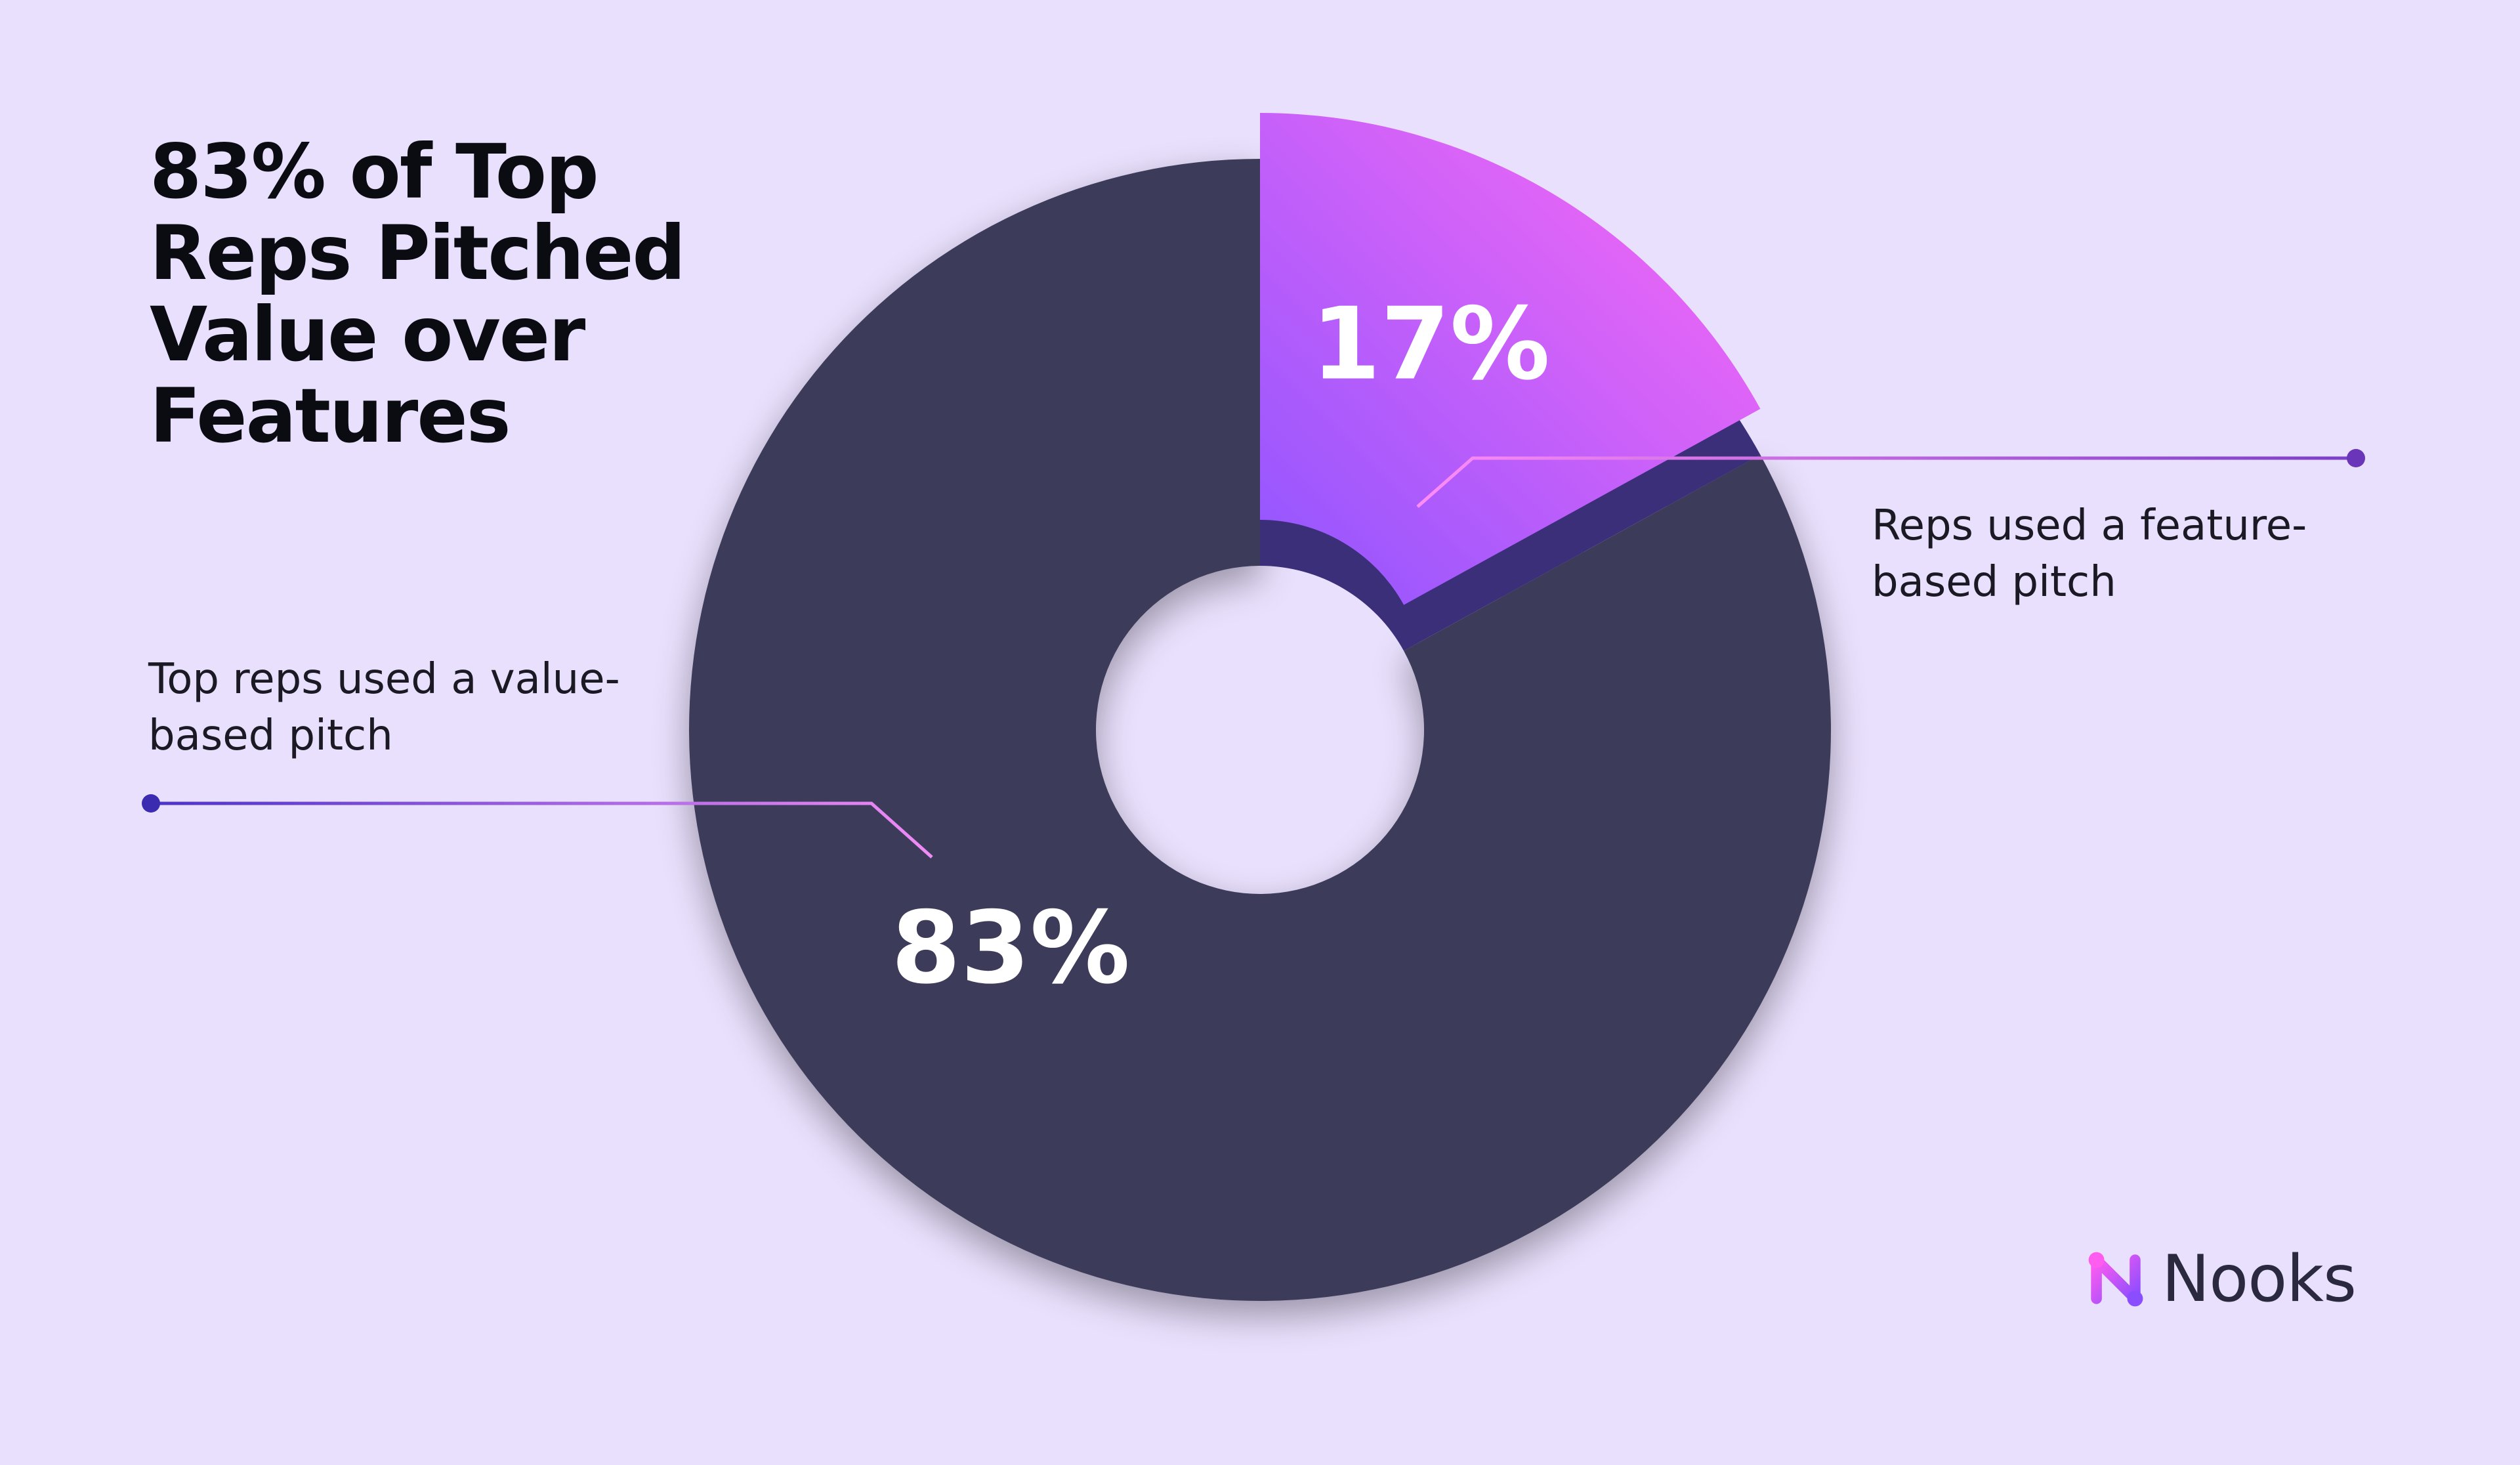 The width and height of the screenshot is (2520, 1465). Describe the element at coordinates (151, 803) in the screenshot. I see `leader-dot-value-based` at that location.